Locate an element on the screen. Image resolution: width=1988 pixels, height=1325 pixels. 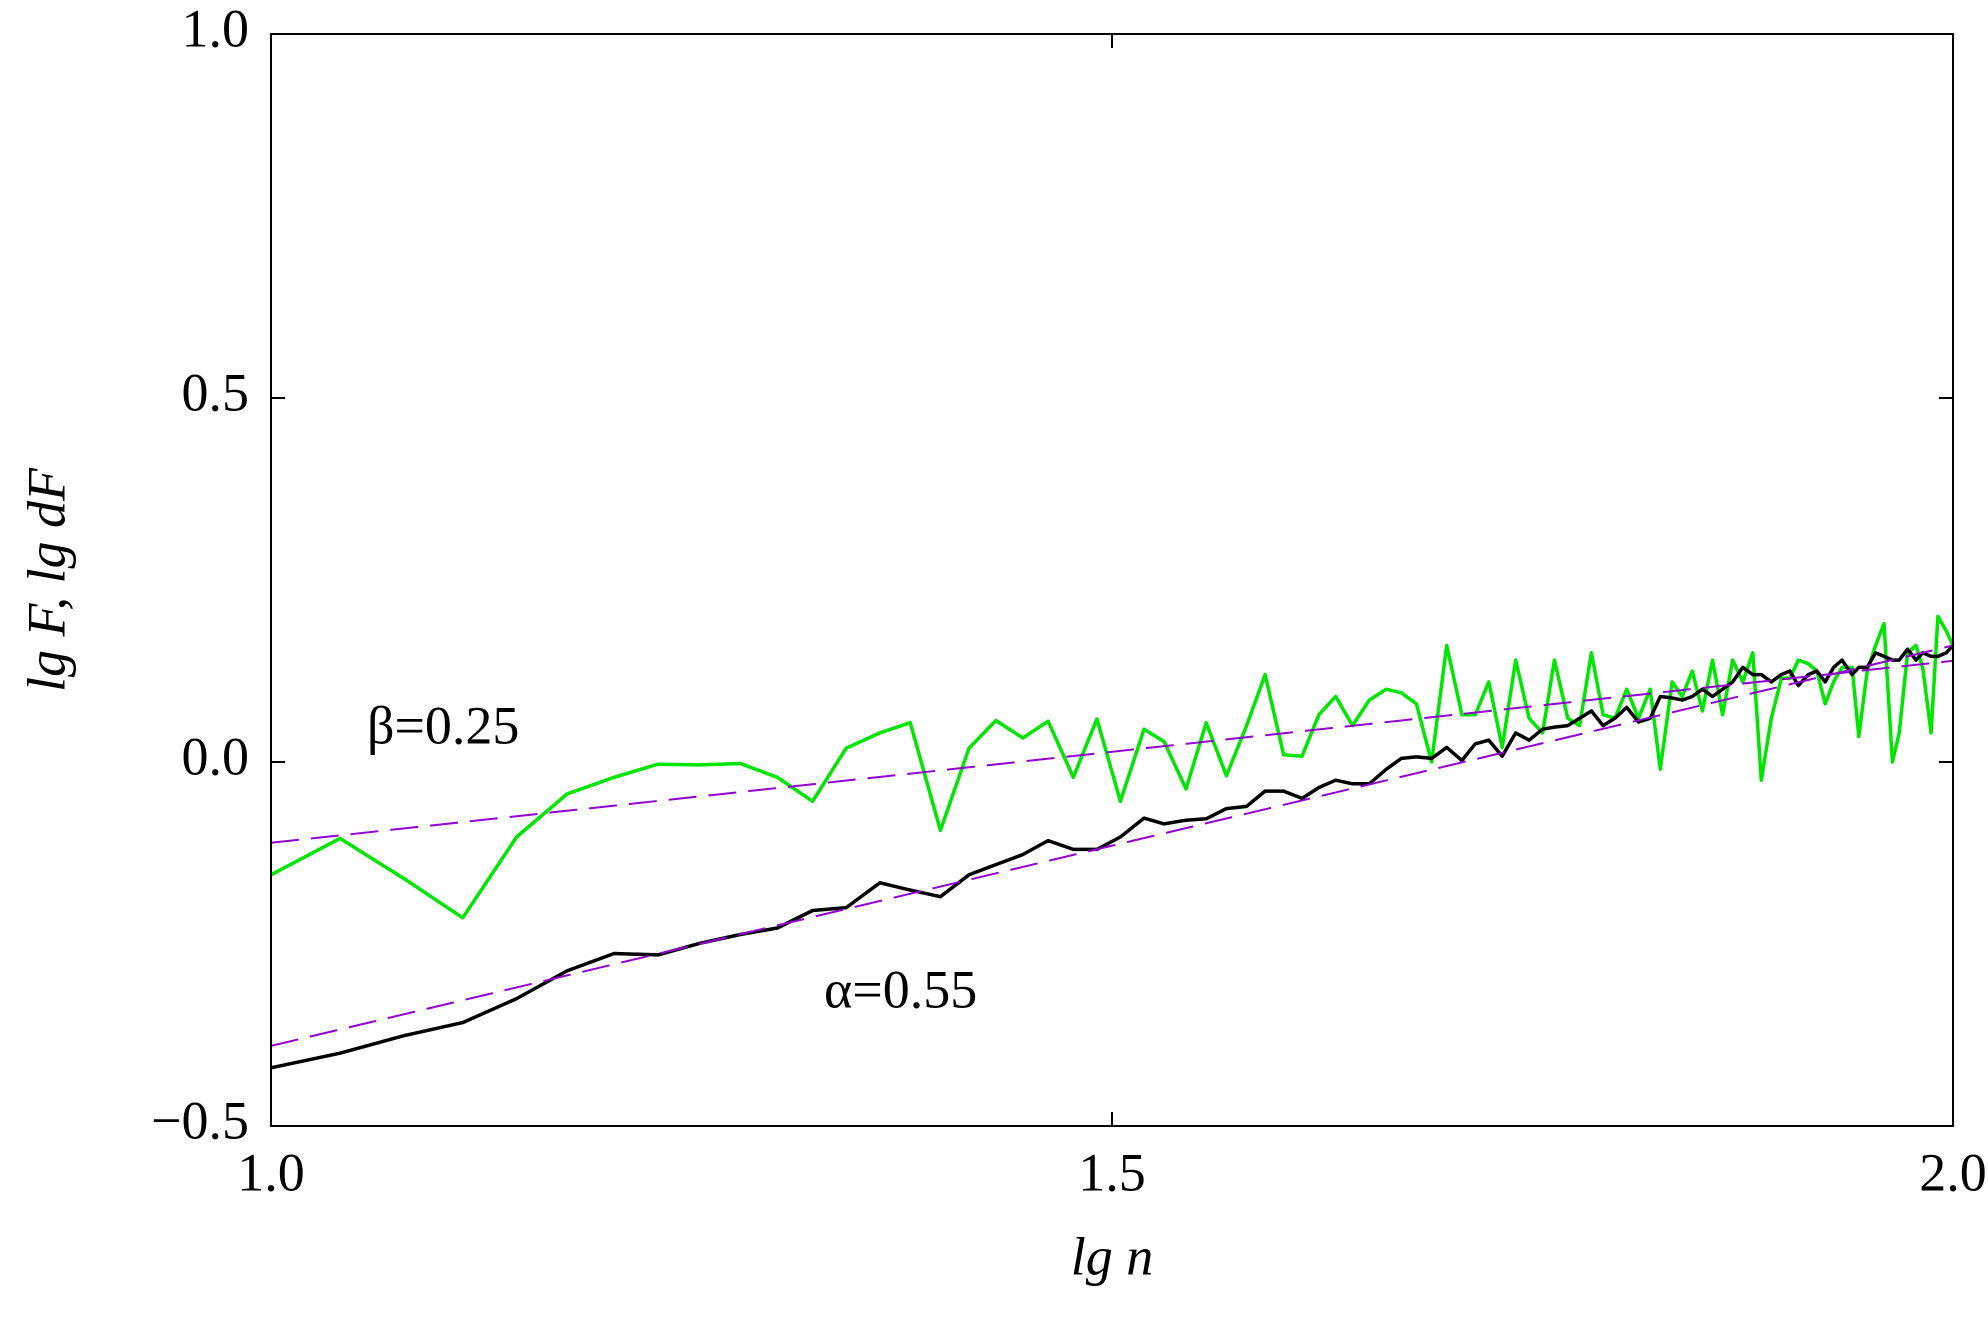
y-tick-label: −0.5 is located at coordinates (200, 1120).